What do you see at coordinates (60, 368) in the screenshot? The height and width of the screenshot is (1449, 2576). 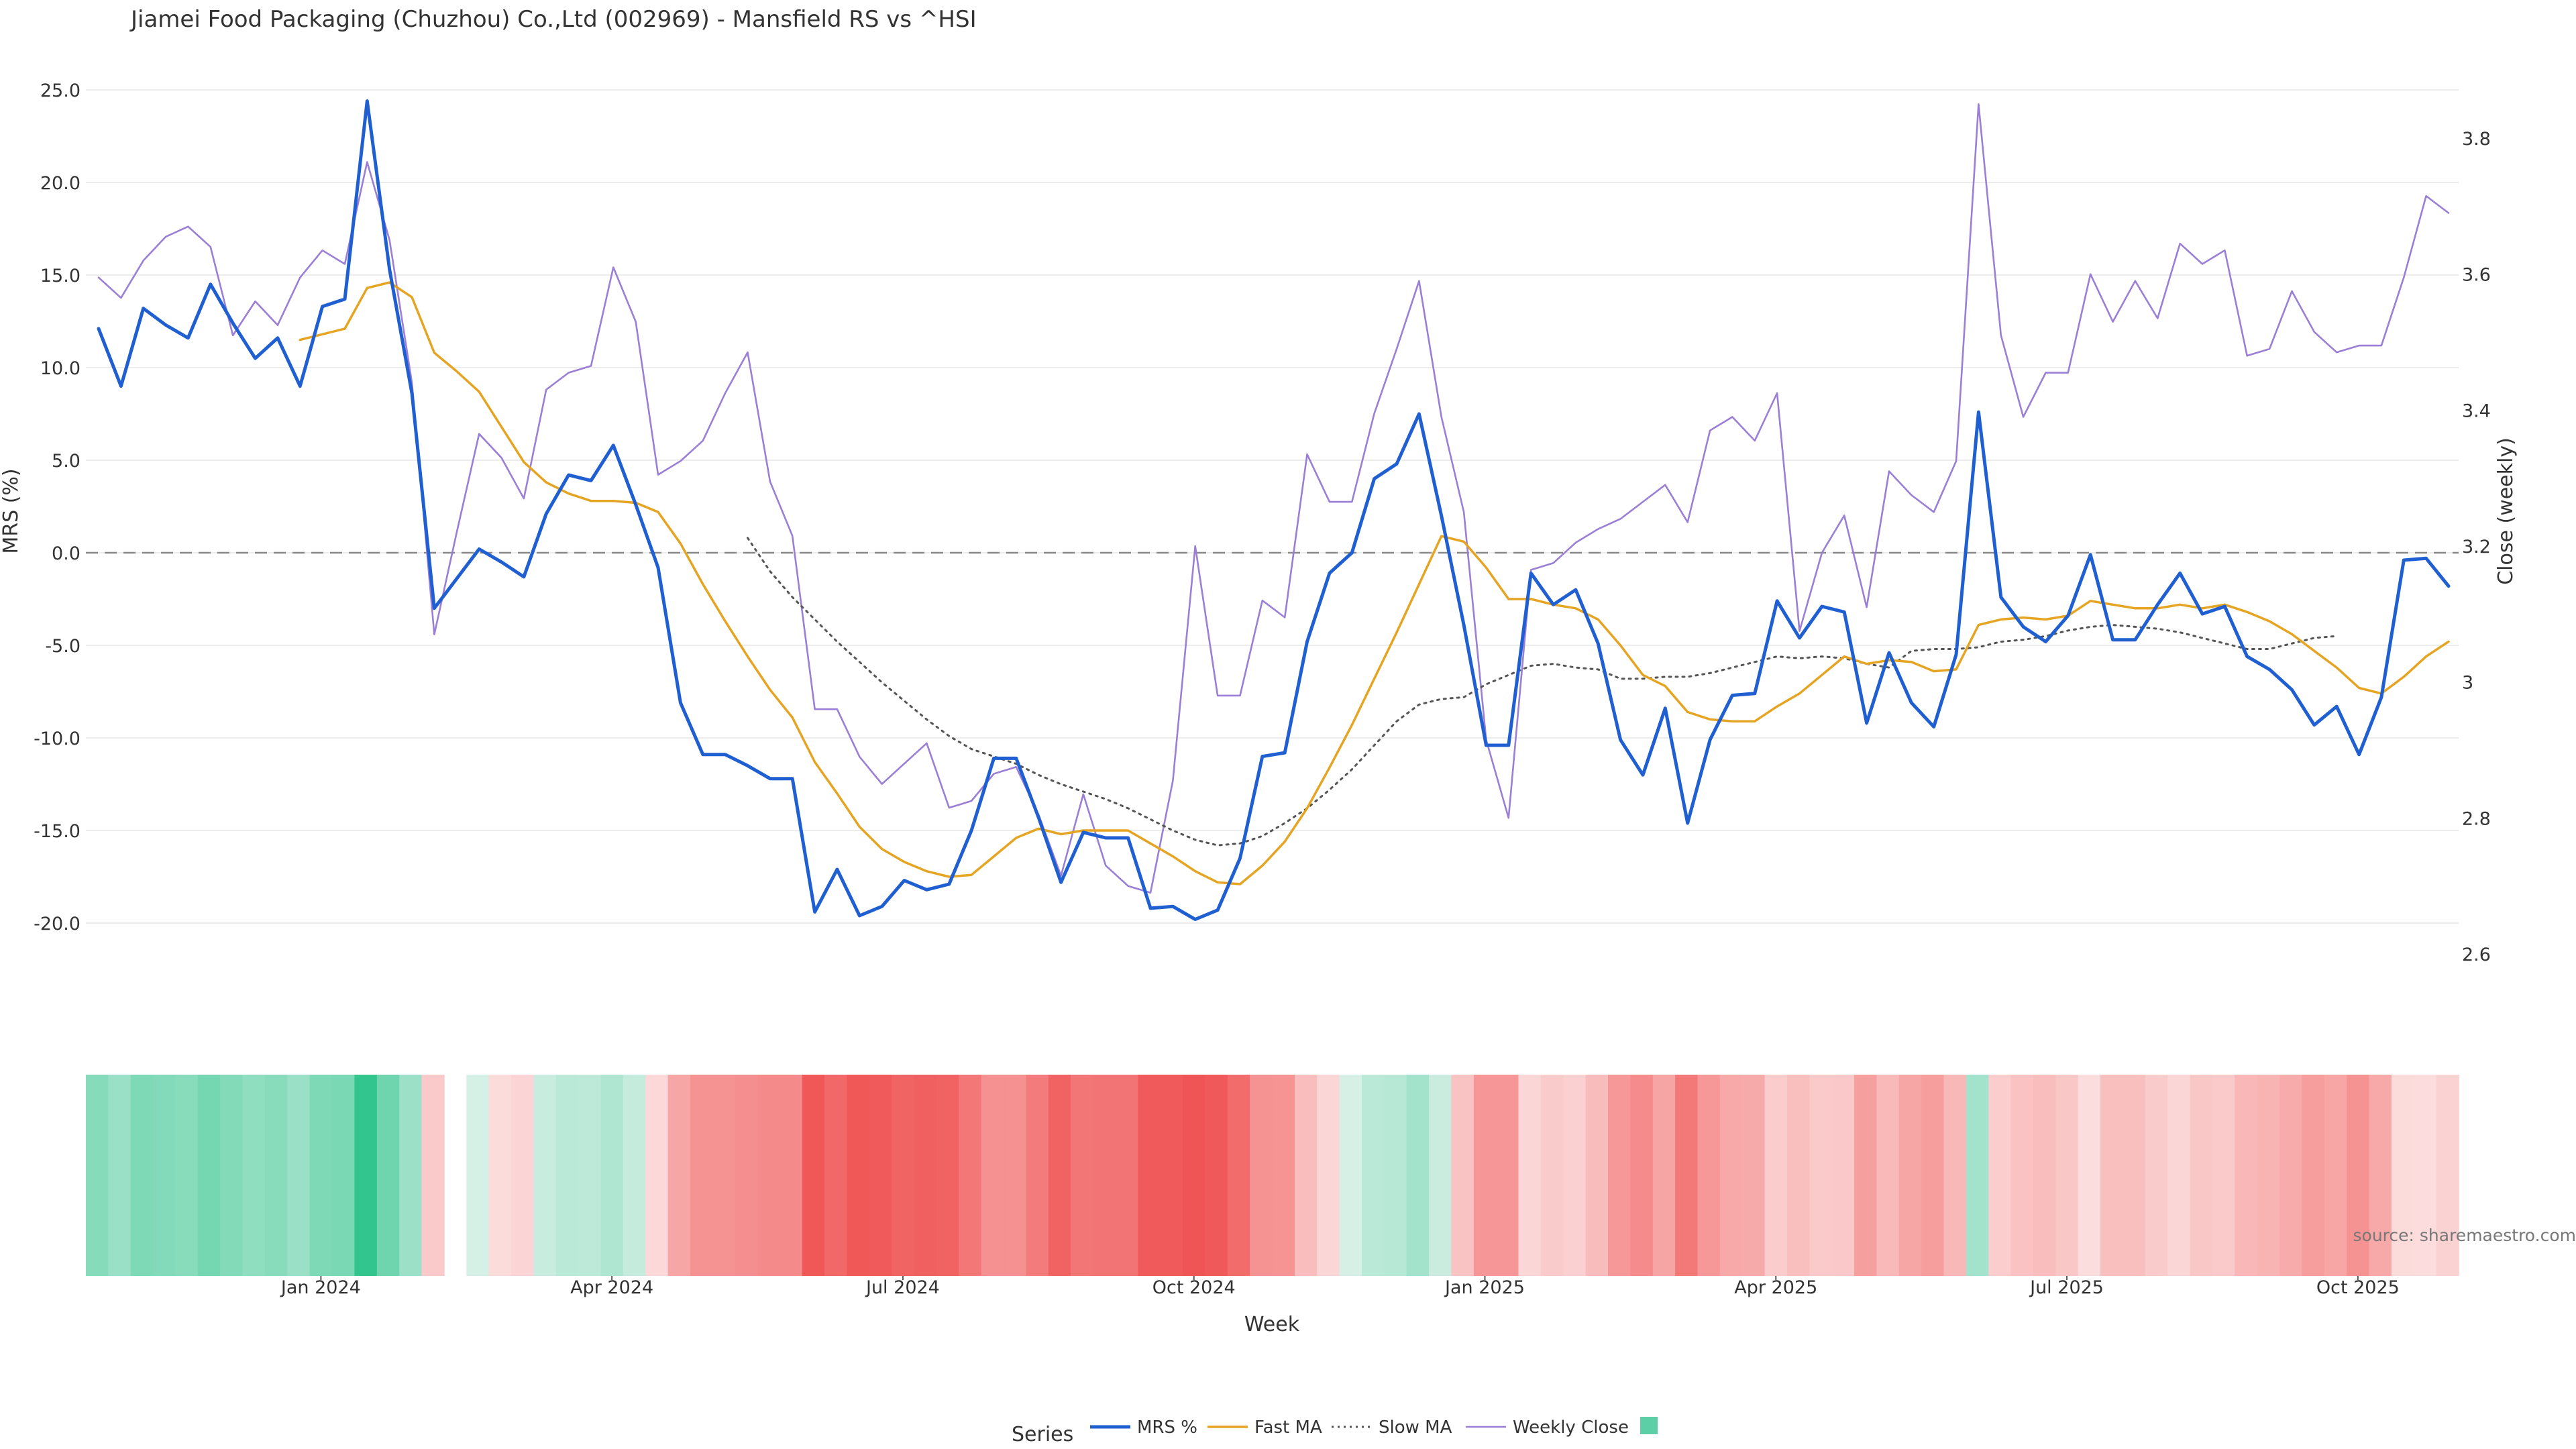 I see `y-left-tick-label: 10.0` at bounding box center [60, 368].